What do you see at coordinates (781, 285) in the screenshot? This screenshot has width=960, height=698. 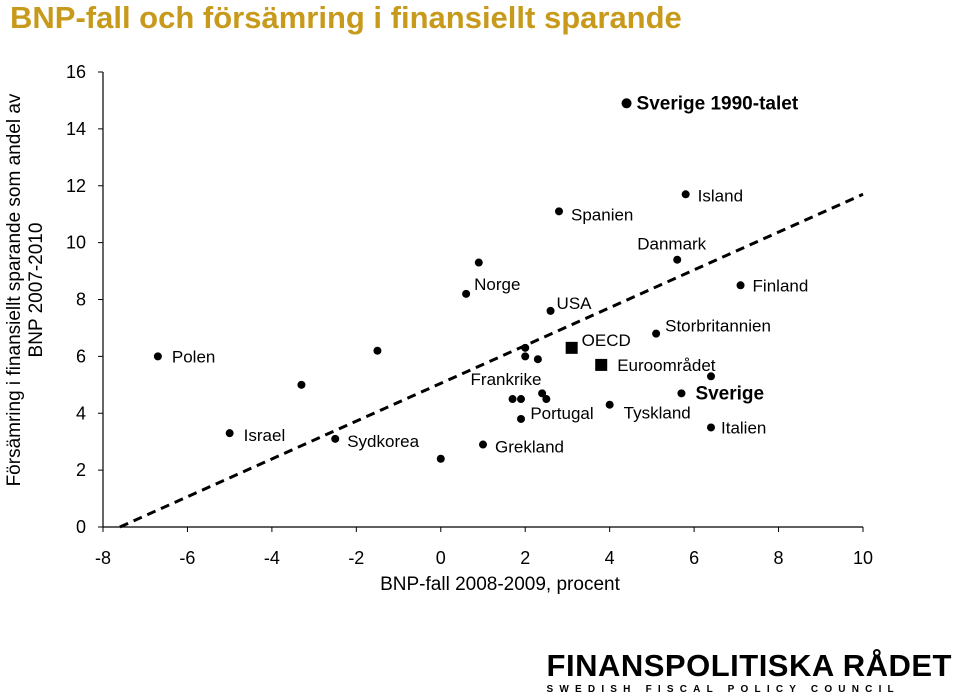 I see `data-point-label: Finland` at bounding box center [781, 285].